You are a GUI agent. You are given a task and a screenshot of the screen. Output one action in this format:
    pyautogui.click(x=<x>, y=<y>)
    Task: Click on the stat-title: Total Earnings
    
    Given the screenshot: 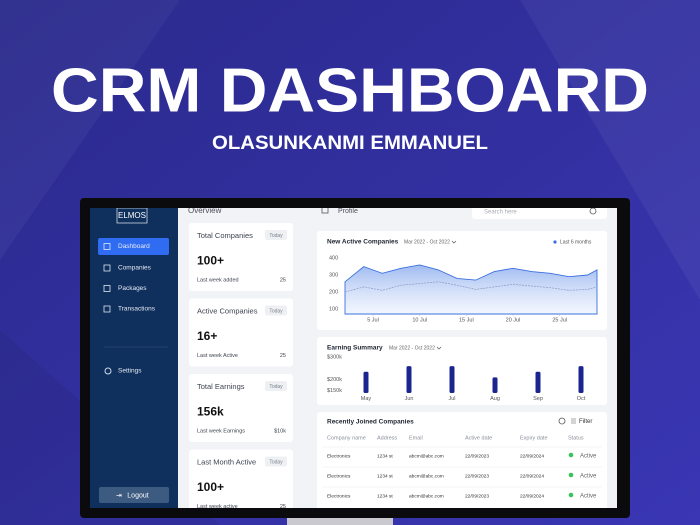 What is the action you would take?
    pyautogui.click(x=221, y=386)
    